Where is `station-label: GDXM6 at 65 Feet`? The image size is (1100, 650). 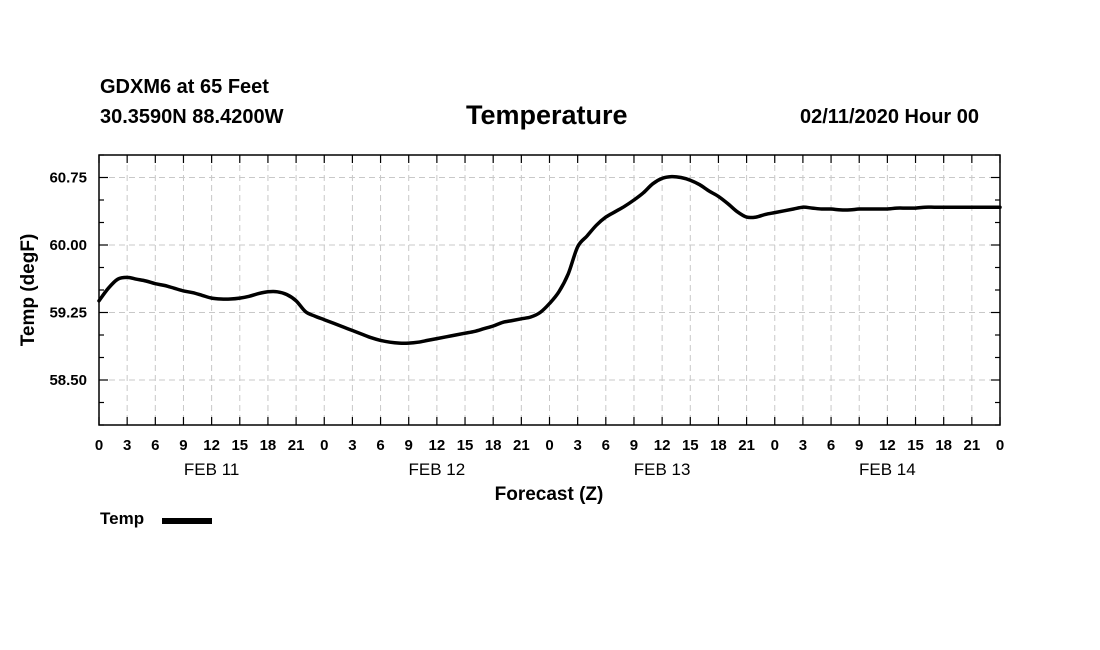 station-label: GDXM6 at 65 Feet is located at coordinates (184, 87).